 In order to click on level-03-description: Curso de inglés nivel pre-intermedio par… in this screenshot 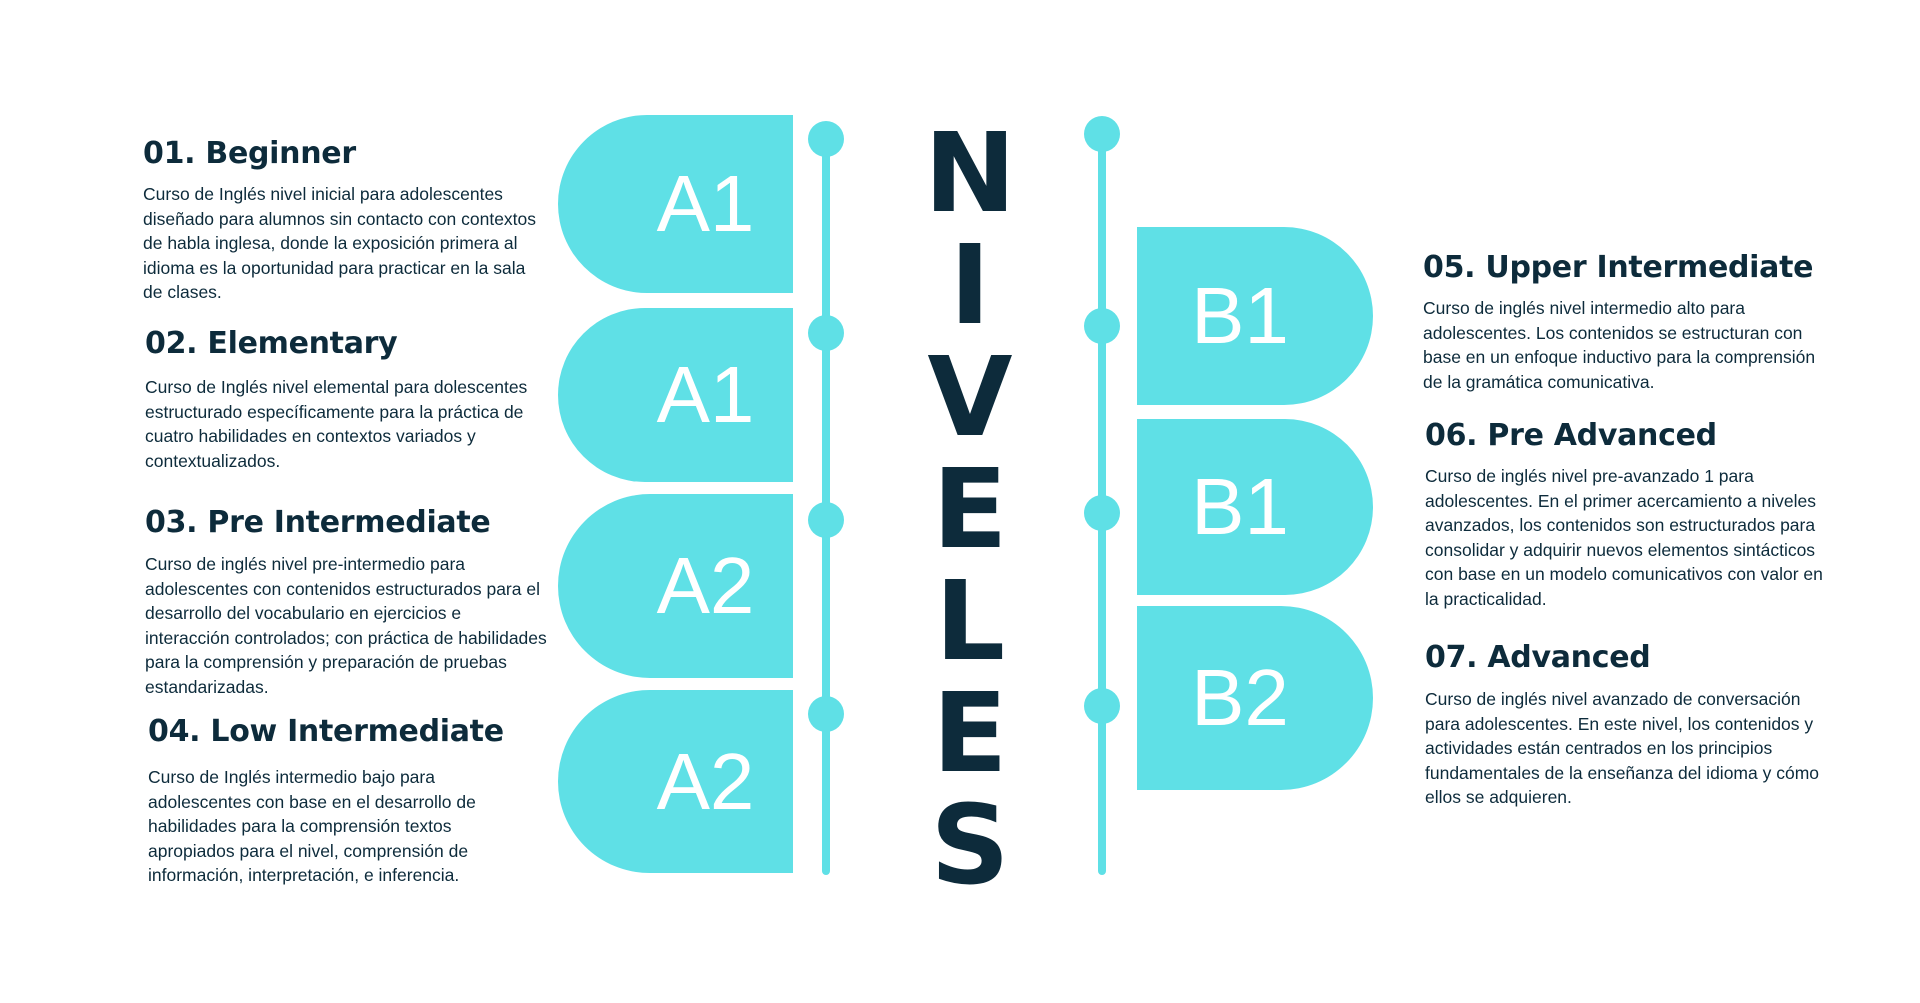, I will do `click(346, 625)`.